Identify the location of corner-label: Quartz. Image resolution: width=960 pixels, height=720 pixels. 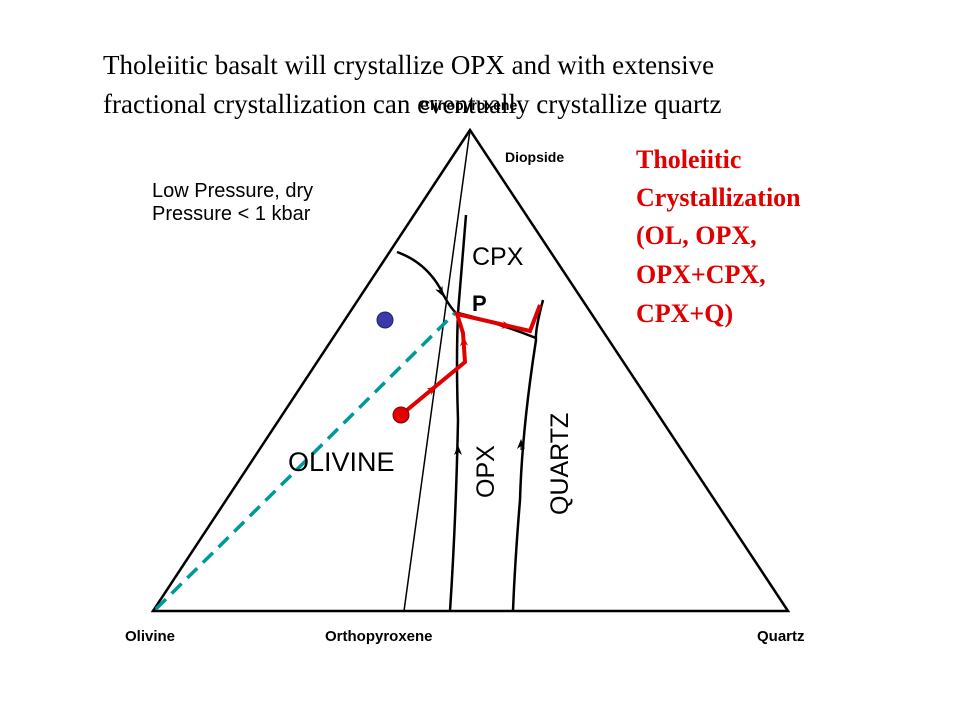
(781, 636).